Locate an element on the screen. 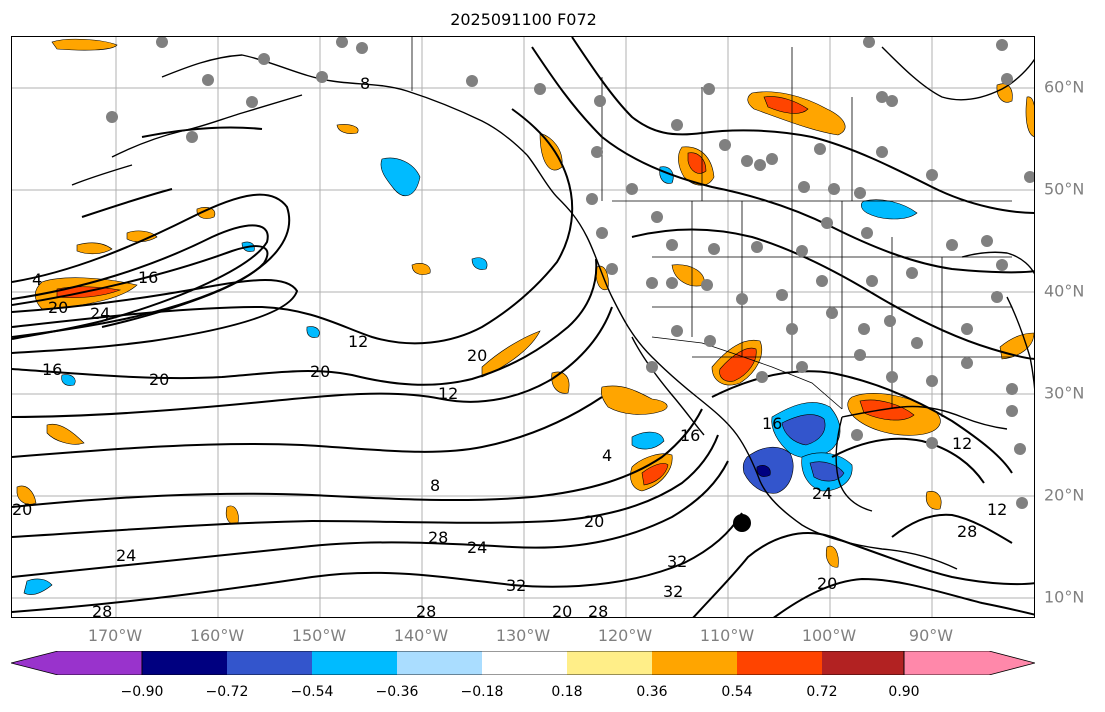 The image size is (1105, 712). colorbar-over-extension is located at coordinates (969, 663).